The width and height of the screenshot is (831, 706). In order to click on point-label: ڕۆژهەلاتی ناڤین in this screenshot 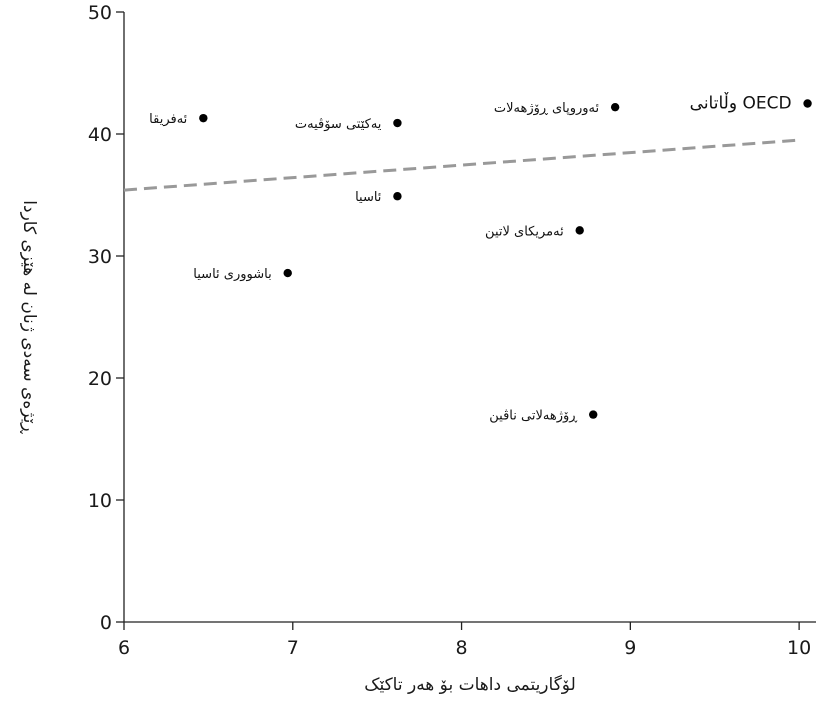, I will do `click(533, 416)`.